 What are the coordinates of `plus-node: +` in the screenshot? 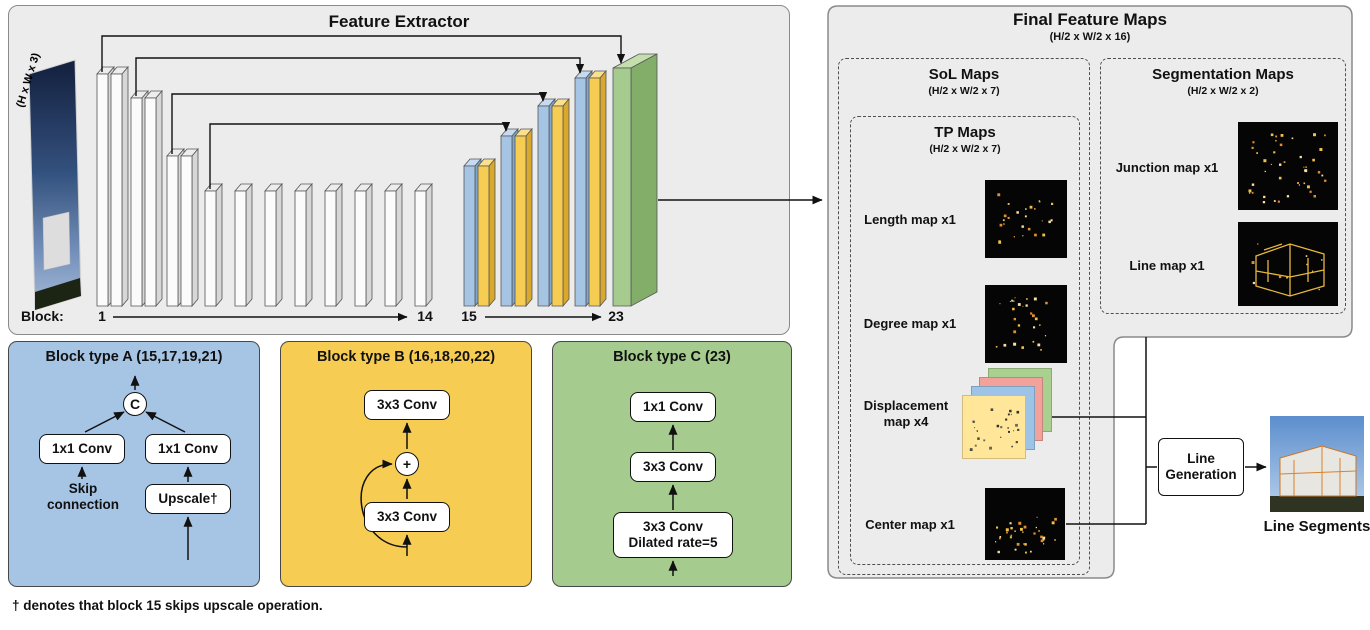 It's located at (407, 464).